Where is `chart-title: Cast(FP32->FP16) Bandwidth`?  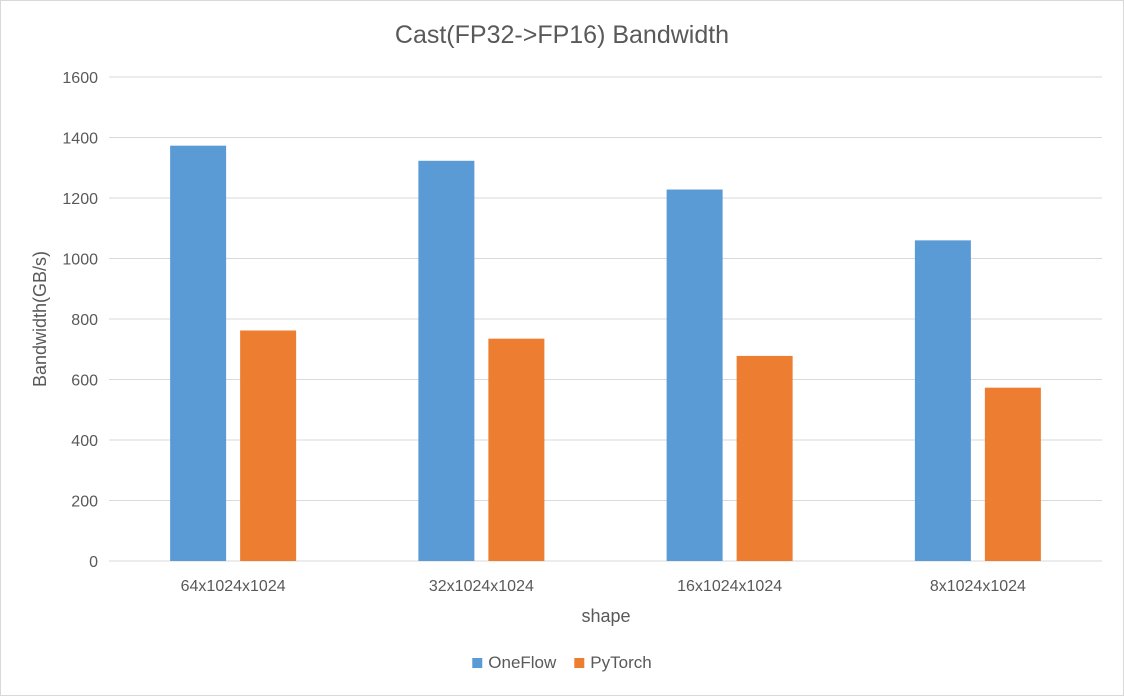
chart-title: Cast(FP32->FP16) Bandwidth is located at coordinates (562, 35).